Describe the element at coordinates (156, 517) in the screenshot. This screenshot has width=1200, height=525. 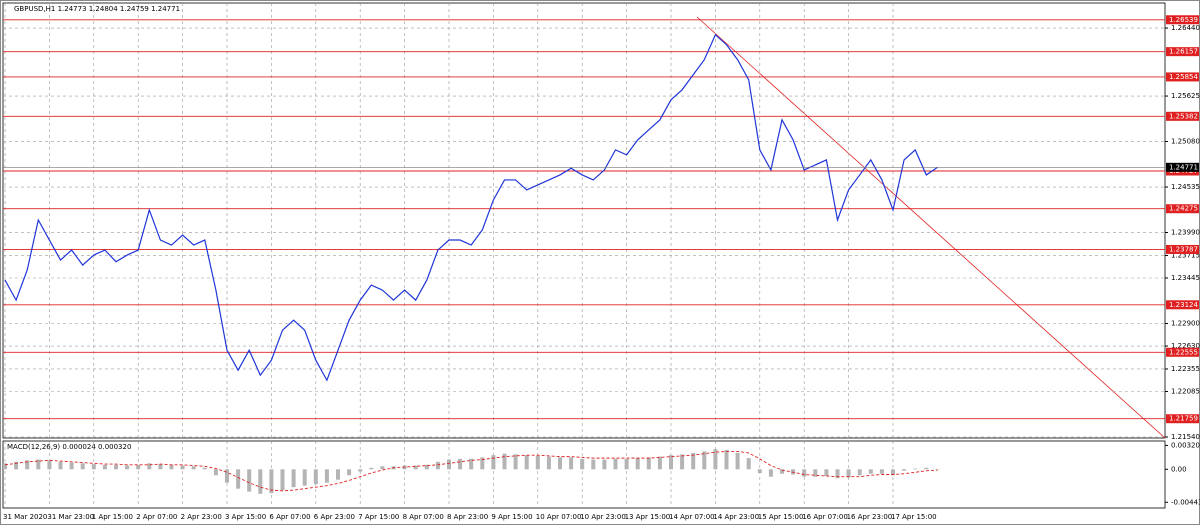
I see `x-tick-label: 2 Apr 07:00` at that location.